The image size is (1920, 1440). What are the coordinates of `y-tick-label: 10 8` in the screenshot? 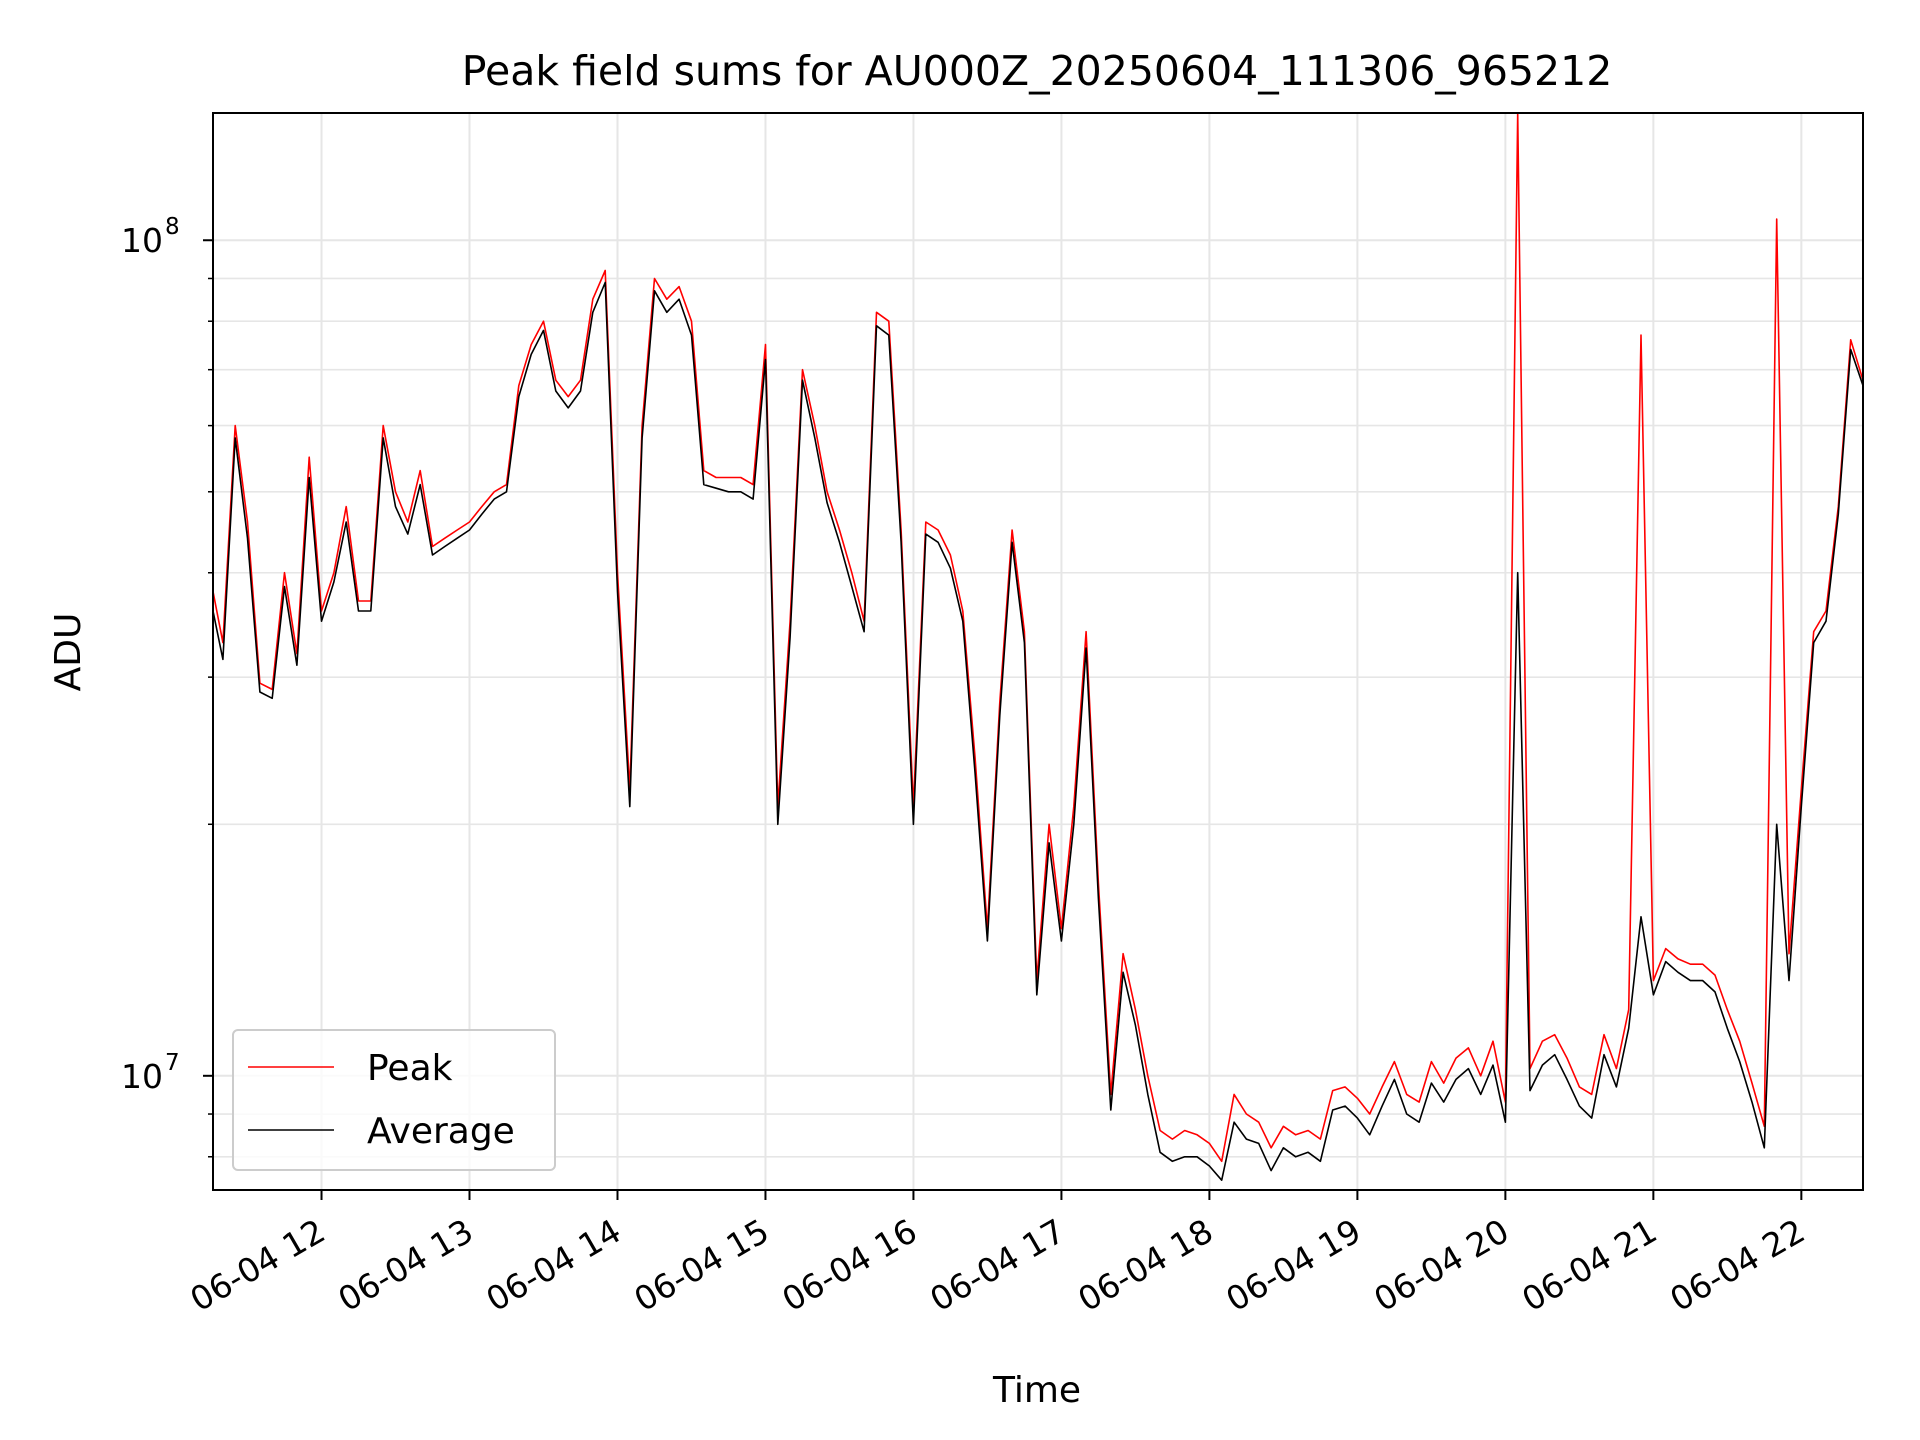 It's located at (150, 237).